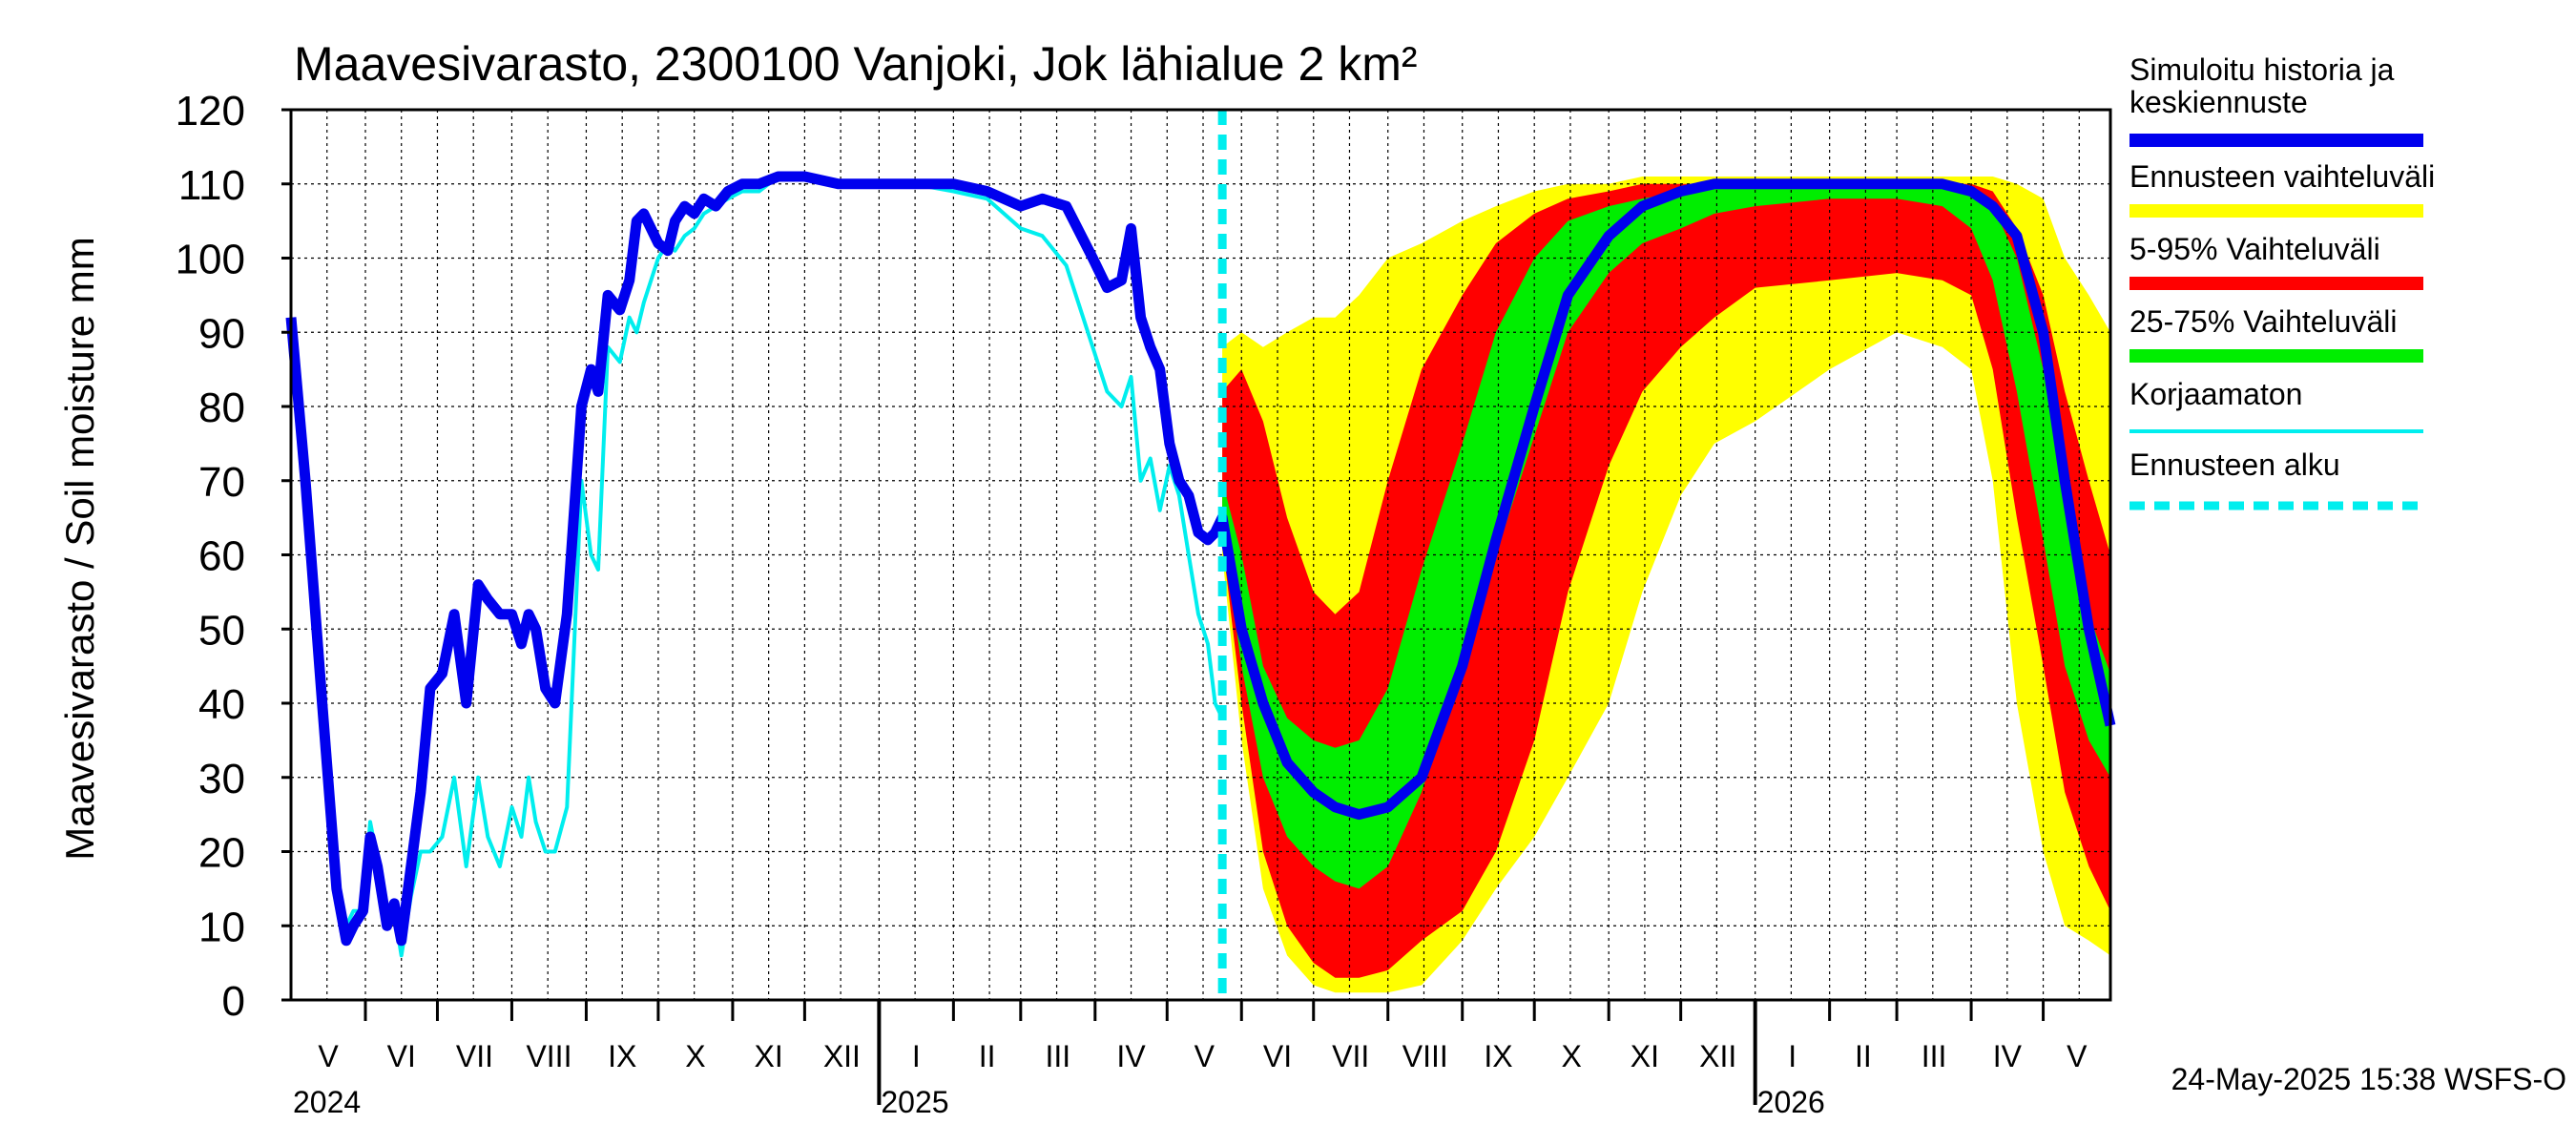 The image size is (2576, 1145). I want to click on legend-label: keskiennuste, so click(2218, 102).